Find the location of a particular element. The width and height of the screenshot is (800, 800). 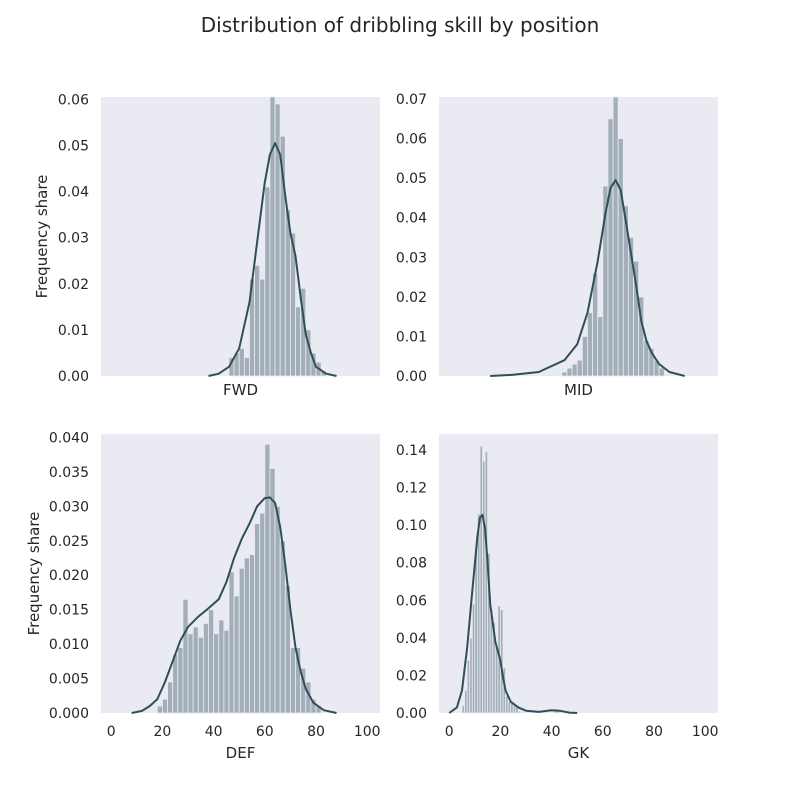

y-tick-label: 0.000 is located at coordinates (69, 714).